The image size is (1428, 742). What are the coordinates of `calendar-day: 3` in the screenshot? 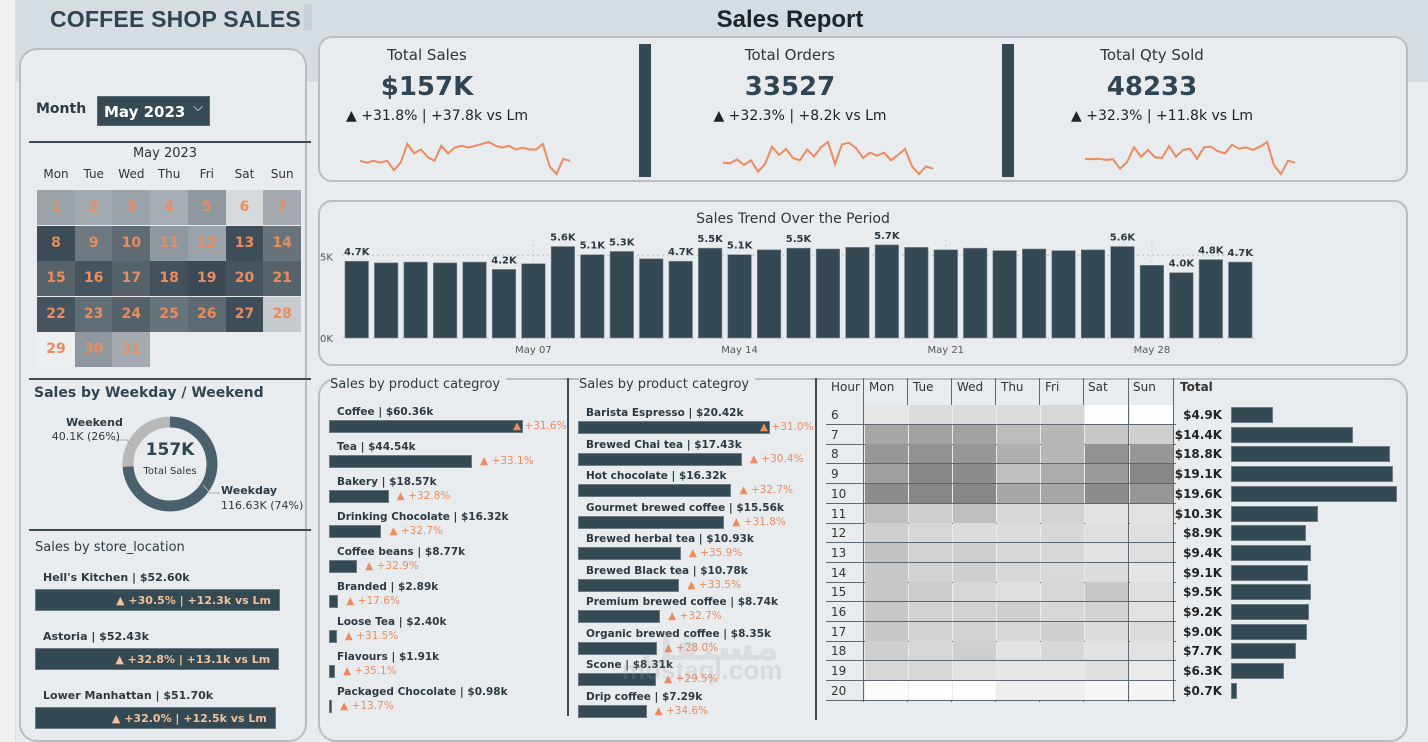 It's located at (131, 207).